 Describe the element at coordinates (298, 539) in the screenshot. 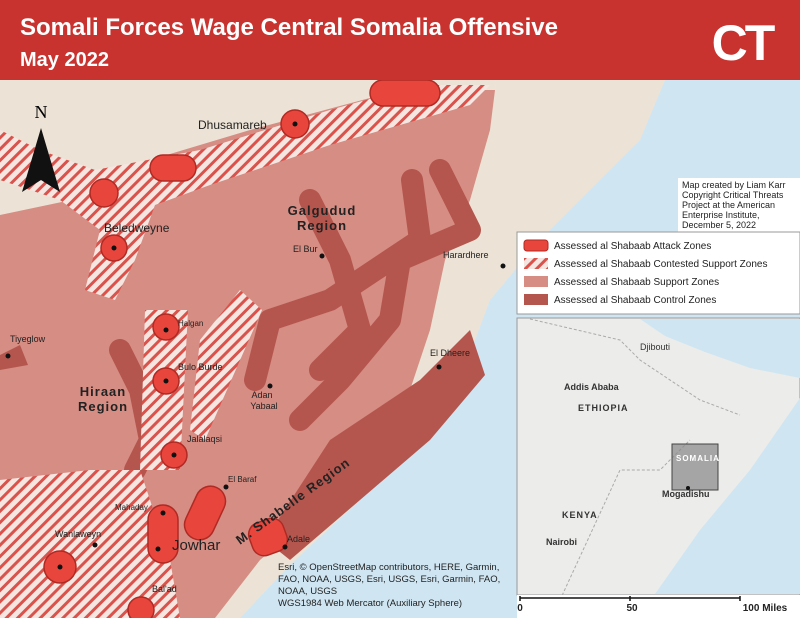

I see `place-label: Adale` at that location.